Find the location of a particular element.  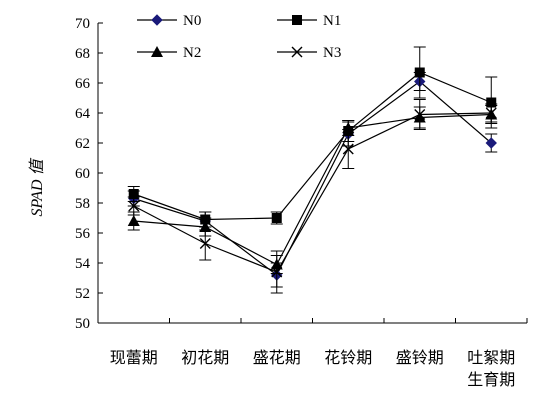

x-tick-label: 生育期 is located at coordinates (491, 379).